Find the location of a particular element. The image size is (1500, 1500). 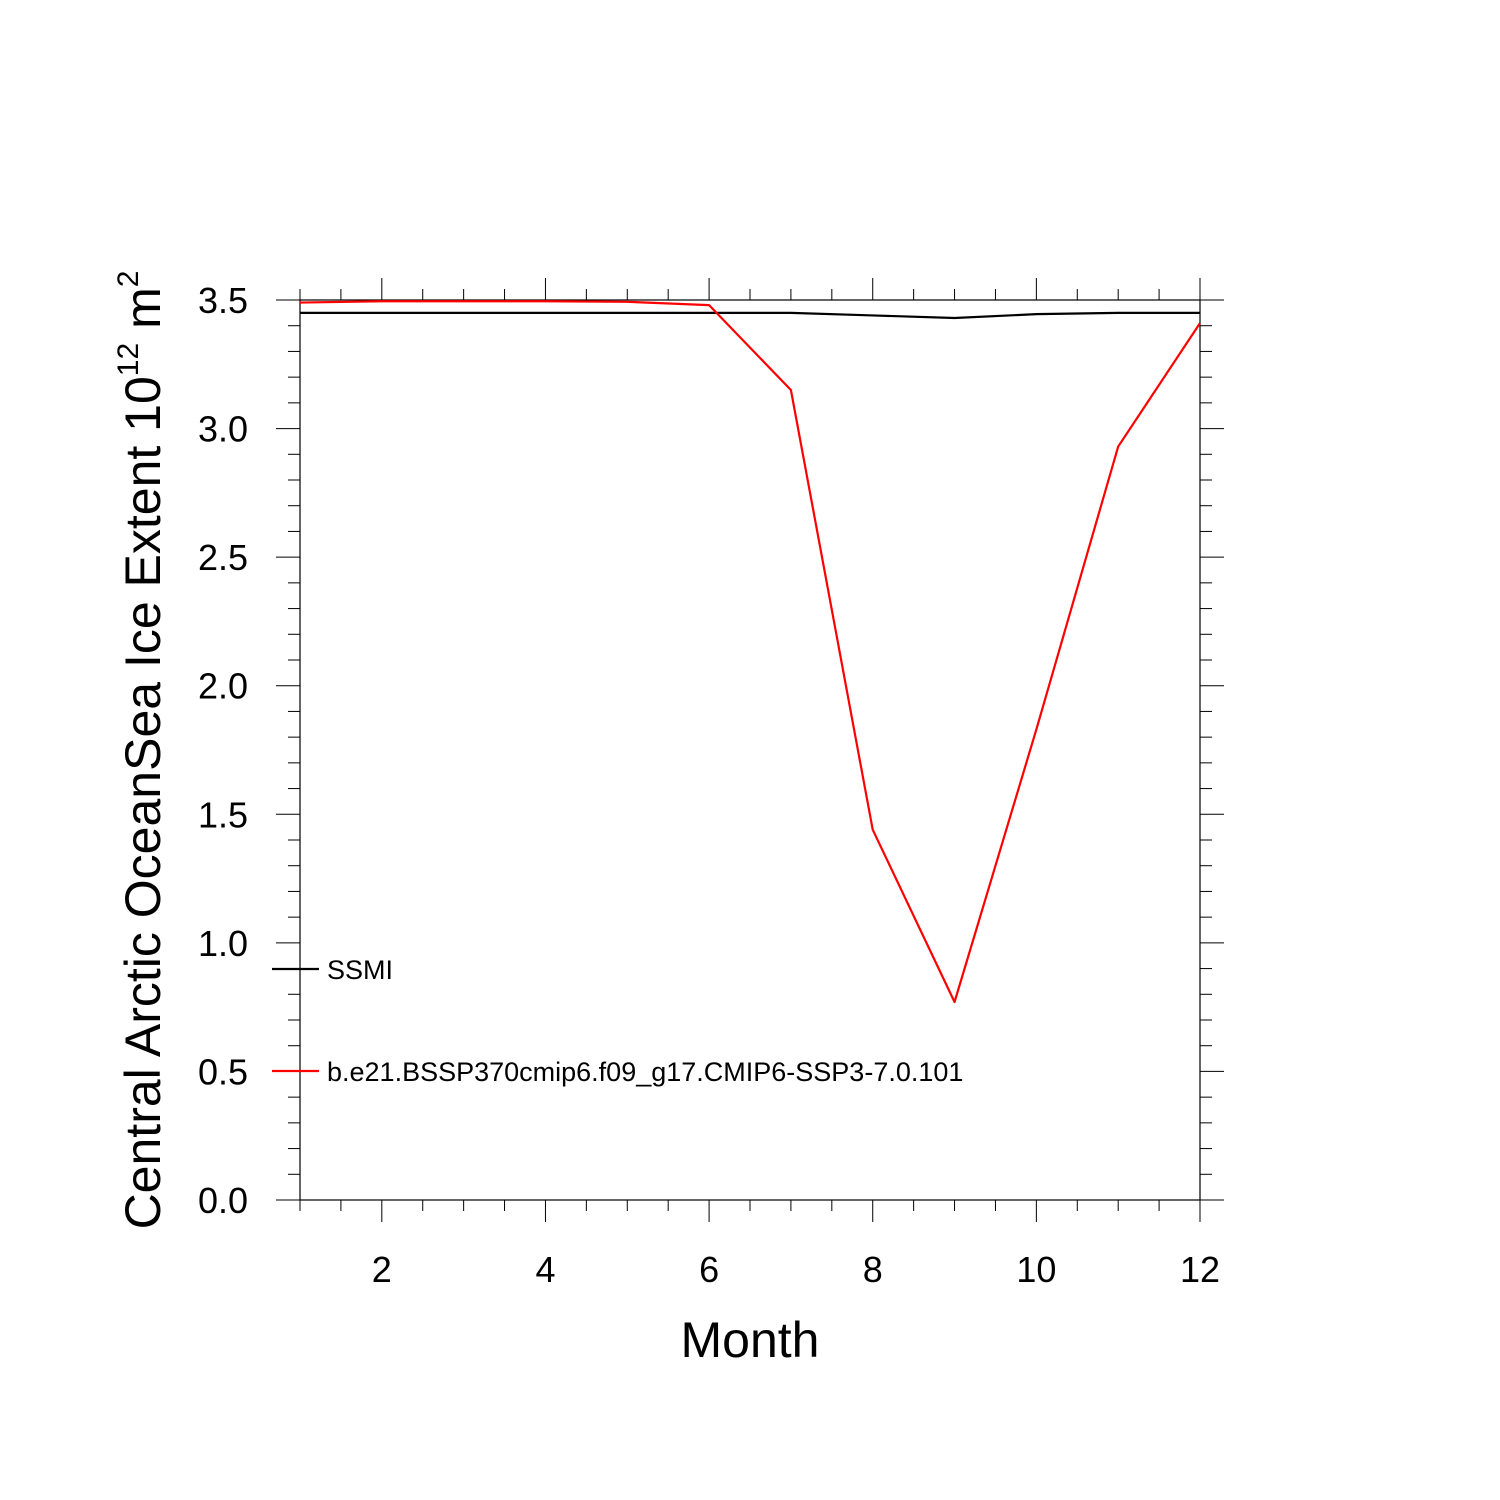

y-tick-label: 3.0 is located at coordinates (223, 429).